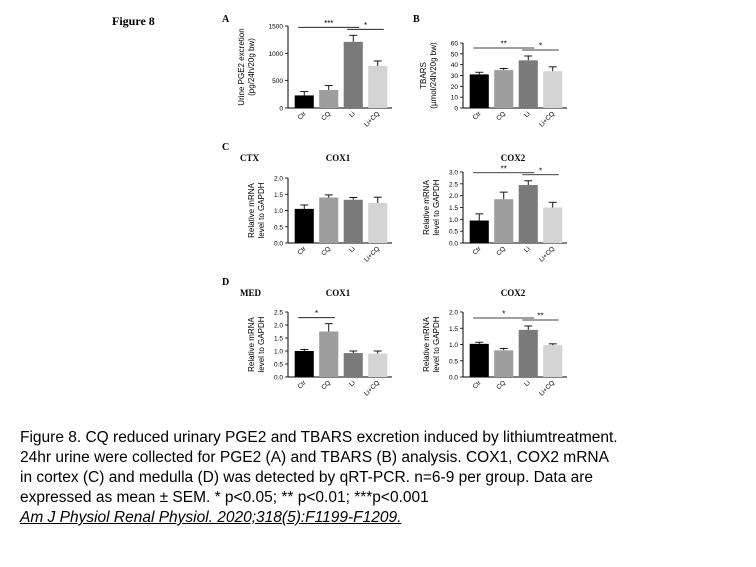  Describe the element at coordinates (455, 98) in the screenshot. I see `y-tick-label: 10` at that location.